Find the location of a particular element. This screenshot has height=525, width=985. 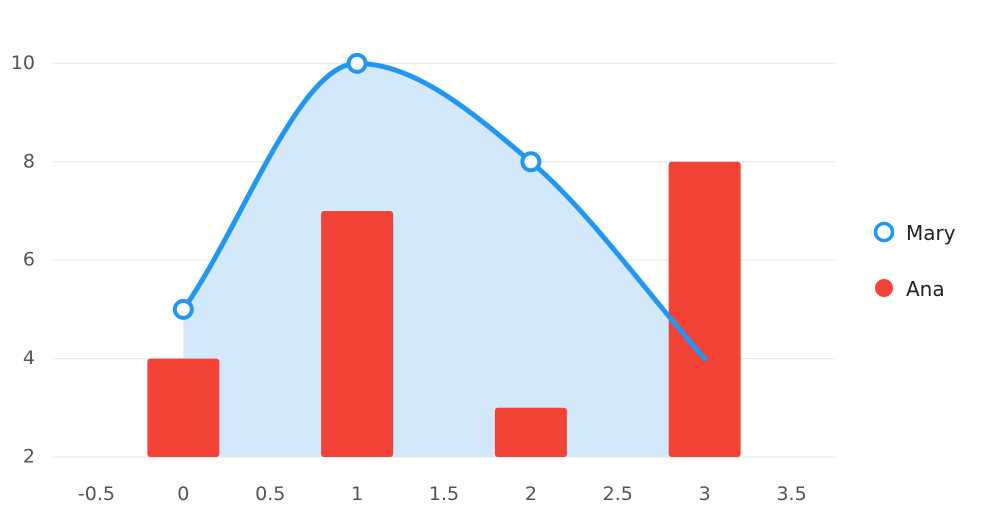

y-tick-label: 4 is located at coordinates (29, 358).